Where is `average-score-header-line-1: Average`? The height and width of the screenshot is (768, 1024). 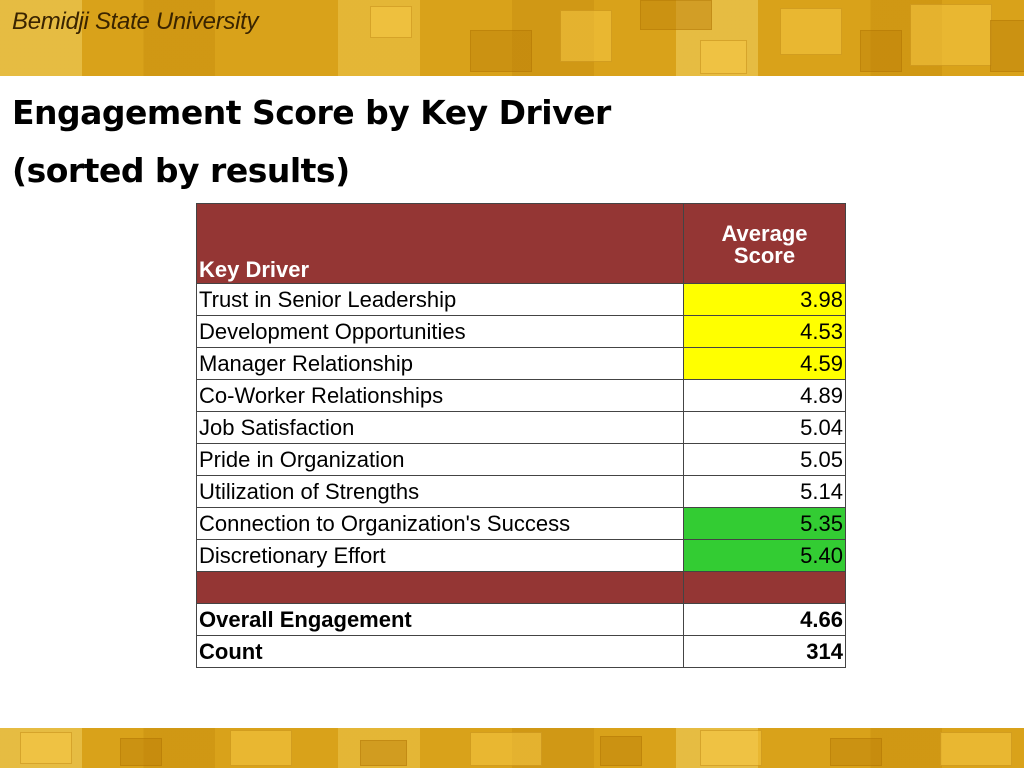
average-score-header-line-1: Average is located at coordinates (764, 233).